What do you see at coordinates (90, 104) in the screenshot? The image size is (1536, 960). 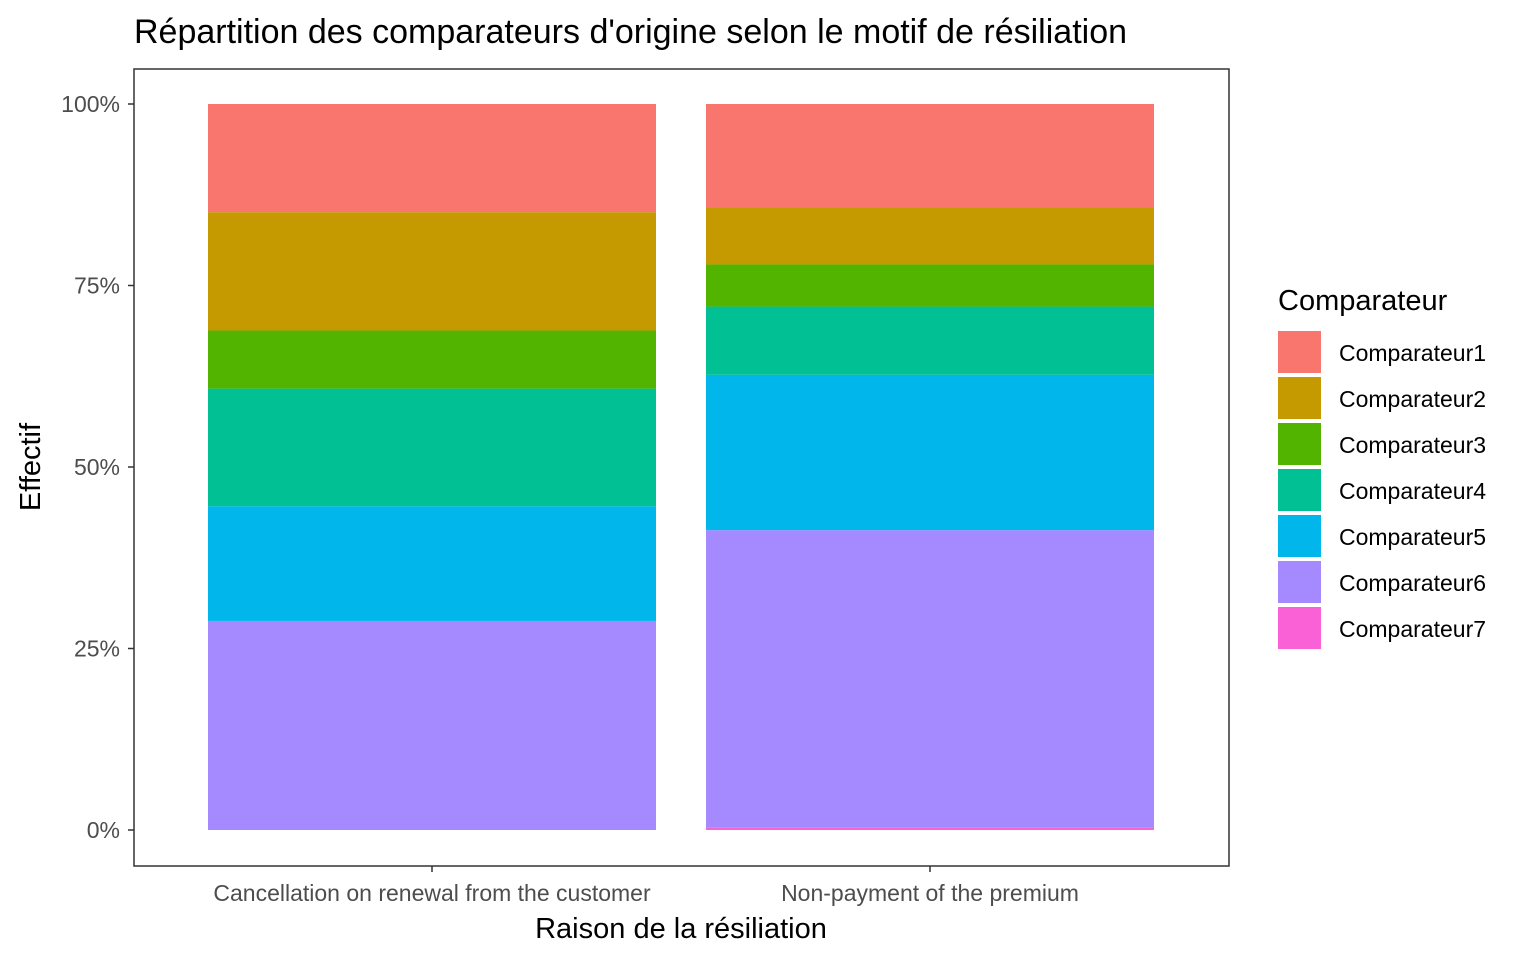 I see `y-tick-label: 100%` at bounding box center [90, 104].